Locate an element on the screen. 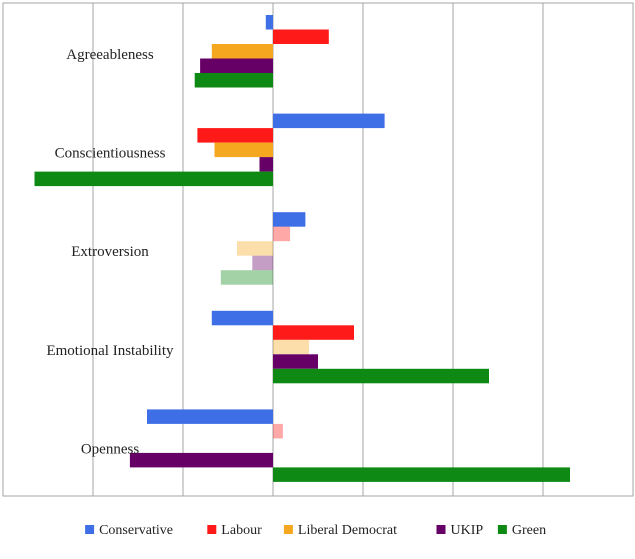 The height and width of the screenshot is (559, 635). bar-labour-emotional-instability is located at coordinates (313, 332).